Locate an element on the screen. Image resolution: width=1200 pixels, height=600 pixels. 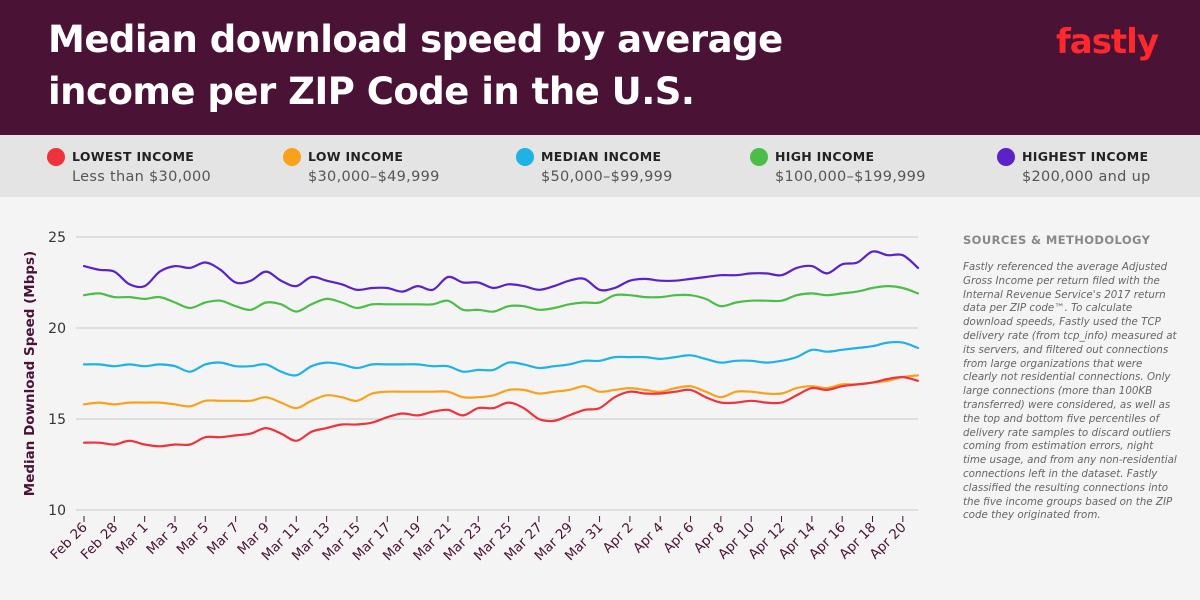
y-axis-label: Median Download Speed (Mbps) is located at coordinates (30, 373).